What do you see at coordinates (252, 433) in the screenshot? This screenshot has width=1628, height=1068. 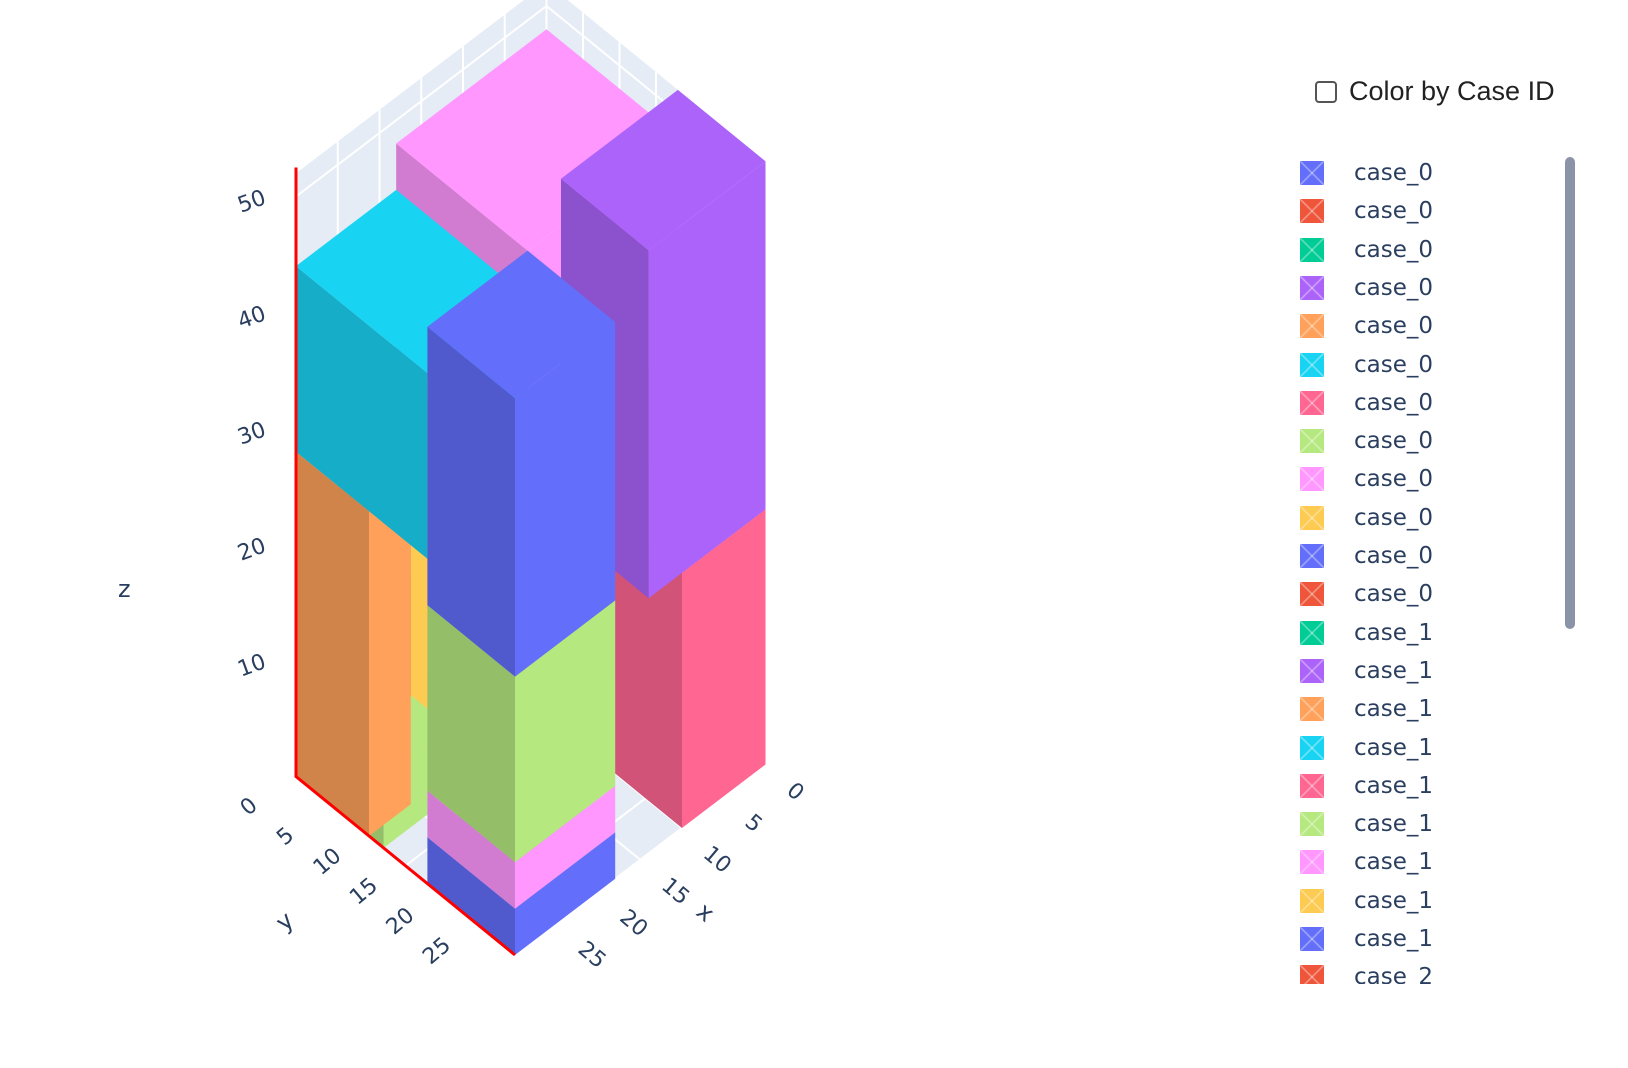 I see `z-tick-label: 30` at bounding box center [252, 433].